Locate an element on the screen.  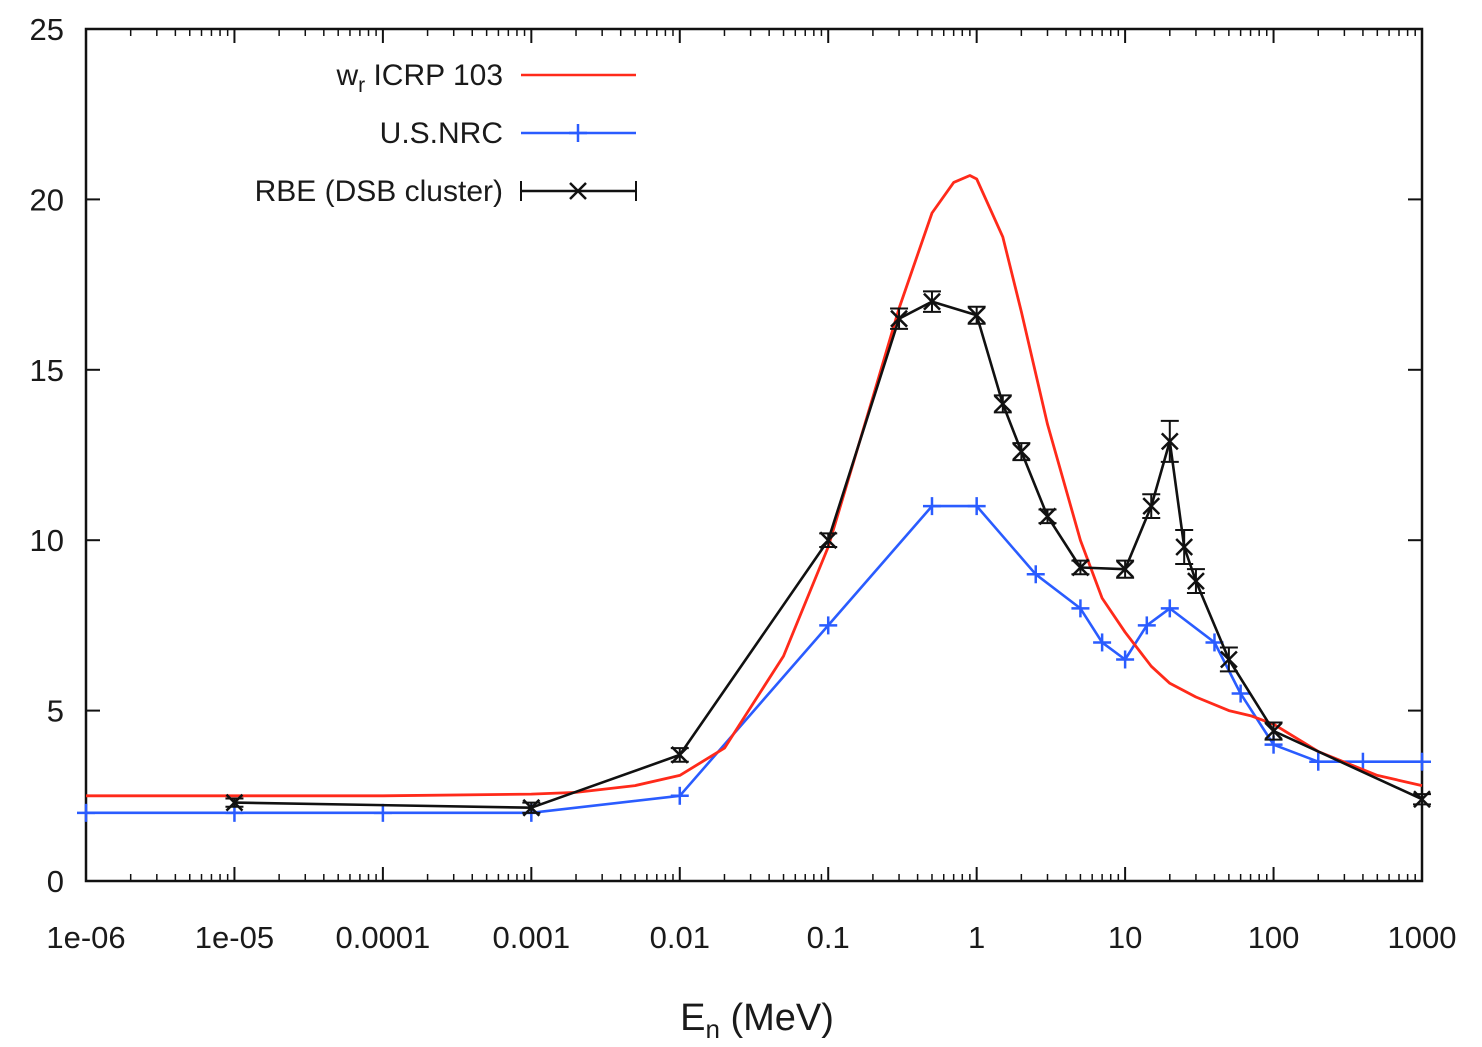
x-tick-label: 0.1 is located at coordinates (828, 937).